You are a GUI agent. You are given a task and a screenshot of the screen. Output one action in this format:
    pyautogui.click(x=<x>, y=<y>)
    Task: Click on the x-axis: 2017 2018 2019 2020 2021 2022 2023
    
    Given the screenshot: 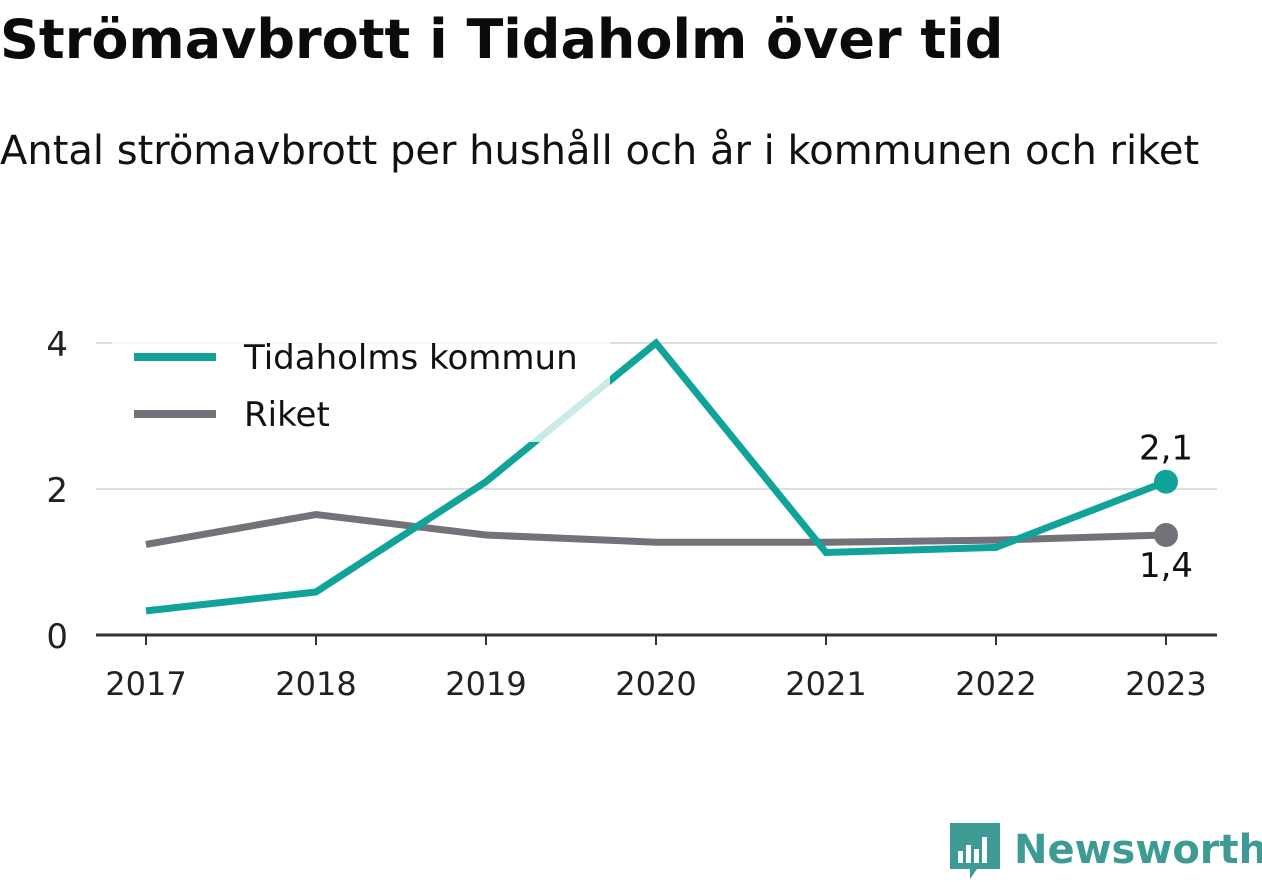 What is the action you would take?
    pyautogui.click(x=656, y=668)
    